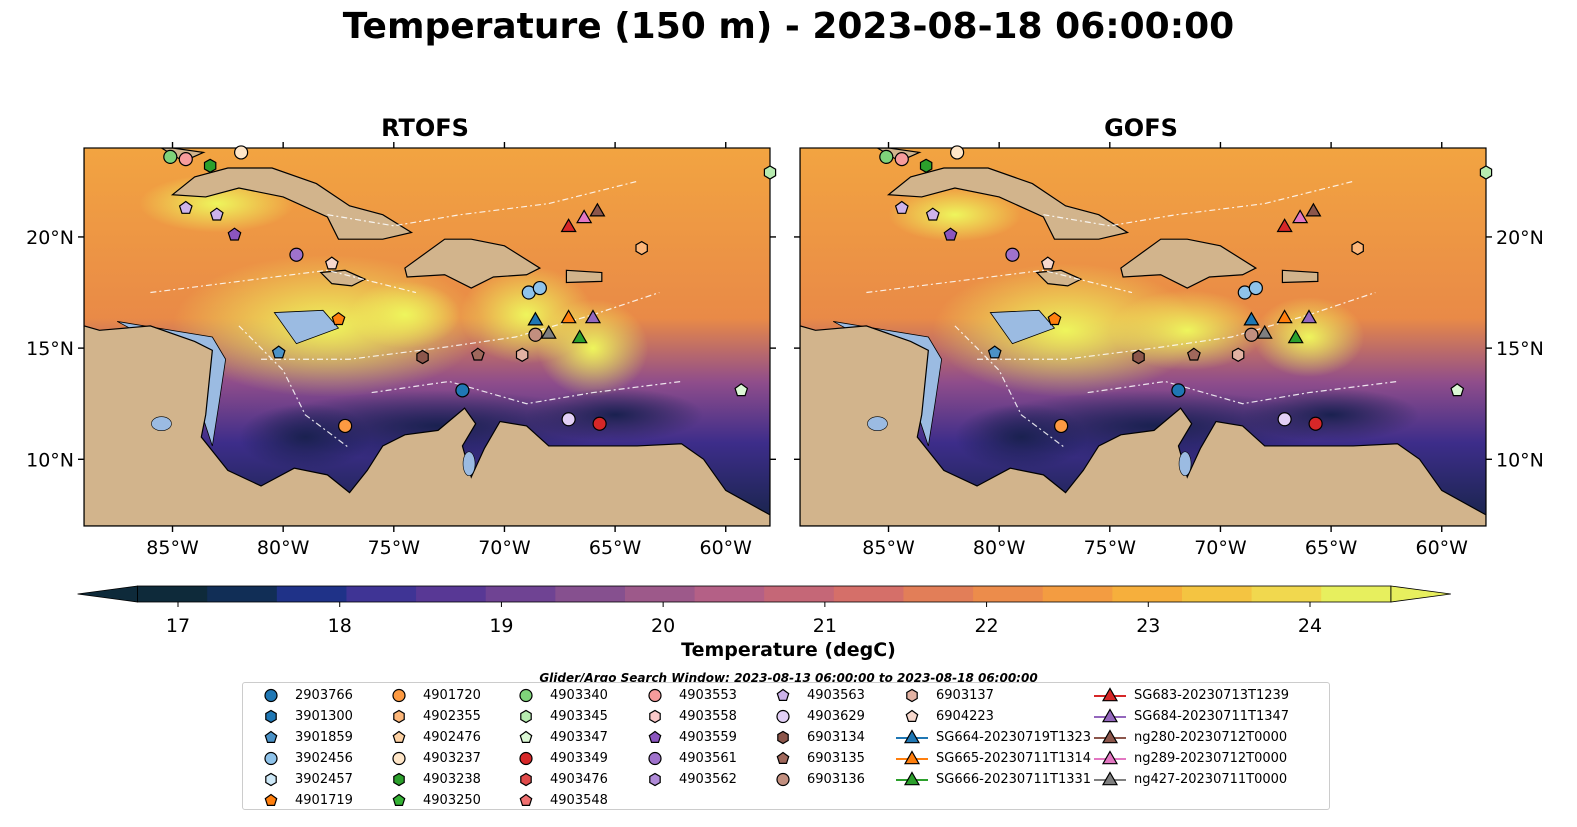 The height and width of the screenshot is (827, 1577). Describe the element at coordinates (50, 349) in the screenshot. I see `lat-tick-label: 15°N` at that location.